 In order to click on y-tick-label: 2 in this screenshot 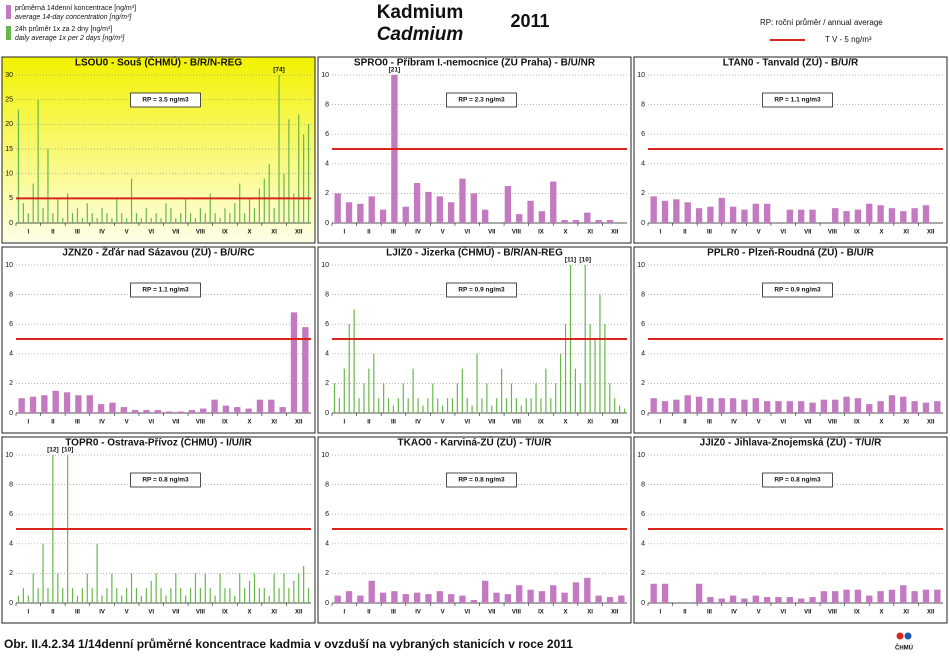, I will do `click(327, 573)`.